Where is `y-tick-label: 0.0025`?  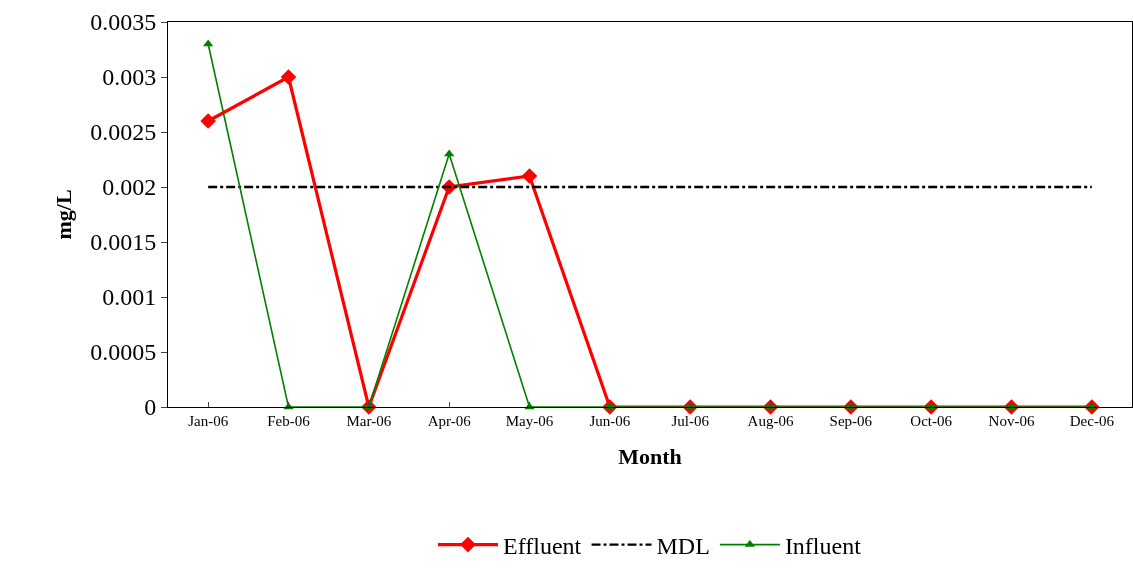
y-tick-label: 0.0025 is located at coordinates (123, 132).